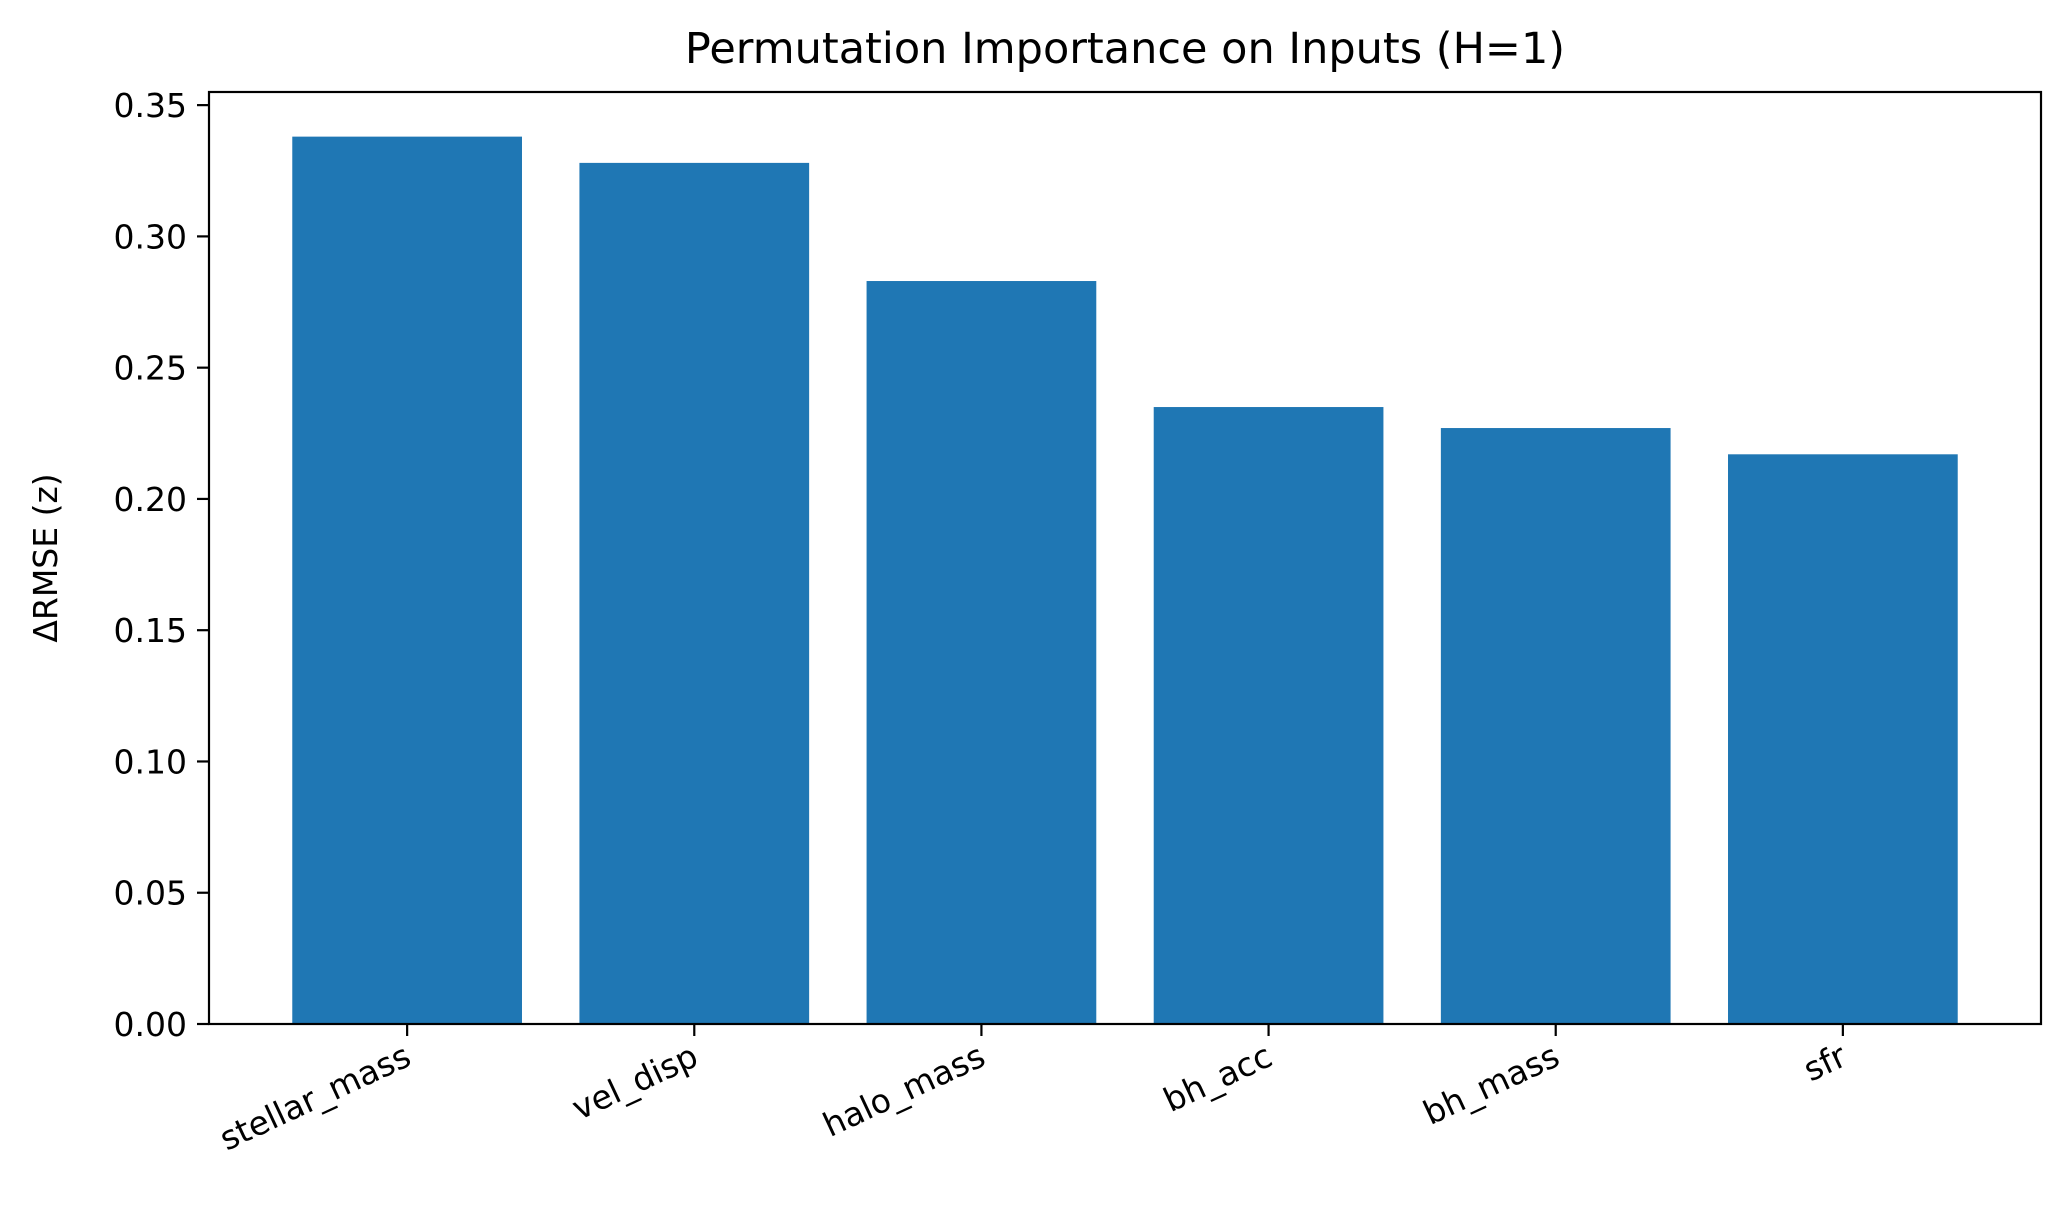 The width and height of the screenshot is (2067, 1230). I want to click on y-tick-label: 0.35, so click(150, 105).